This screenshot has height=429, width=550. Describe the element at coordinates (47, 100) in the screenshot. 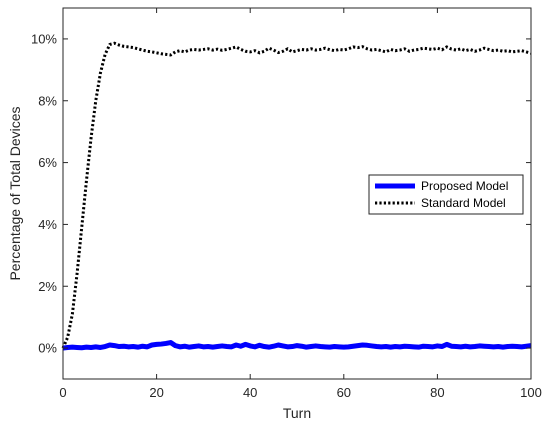

I see `y-tick-label: 8%` at that location.